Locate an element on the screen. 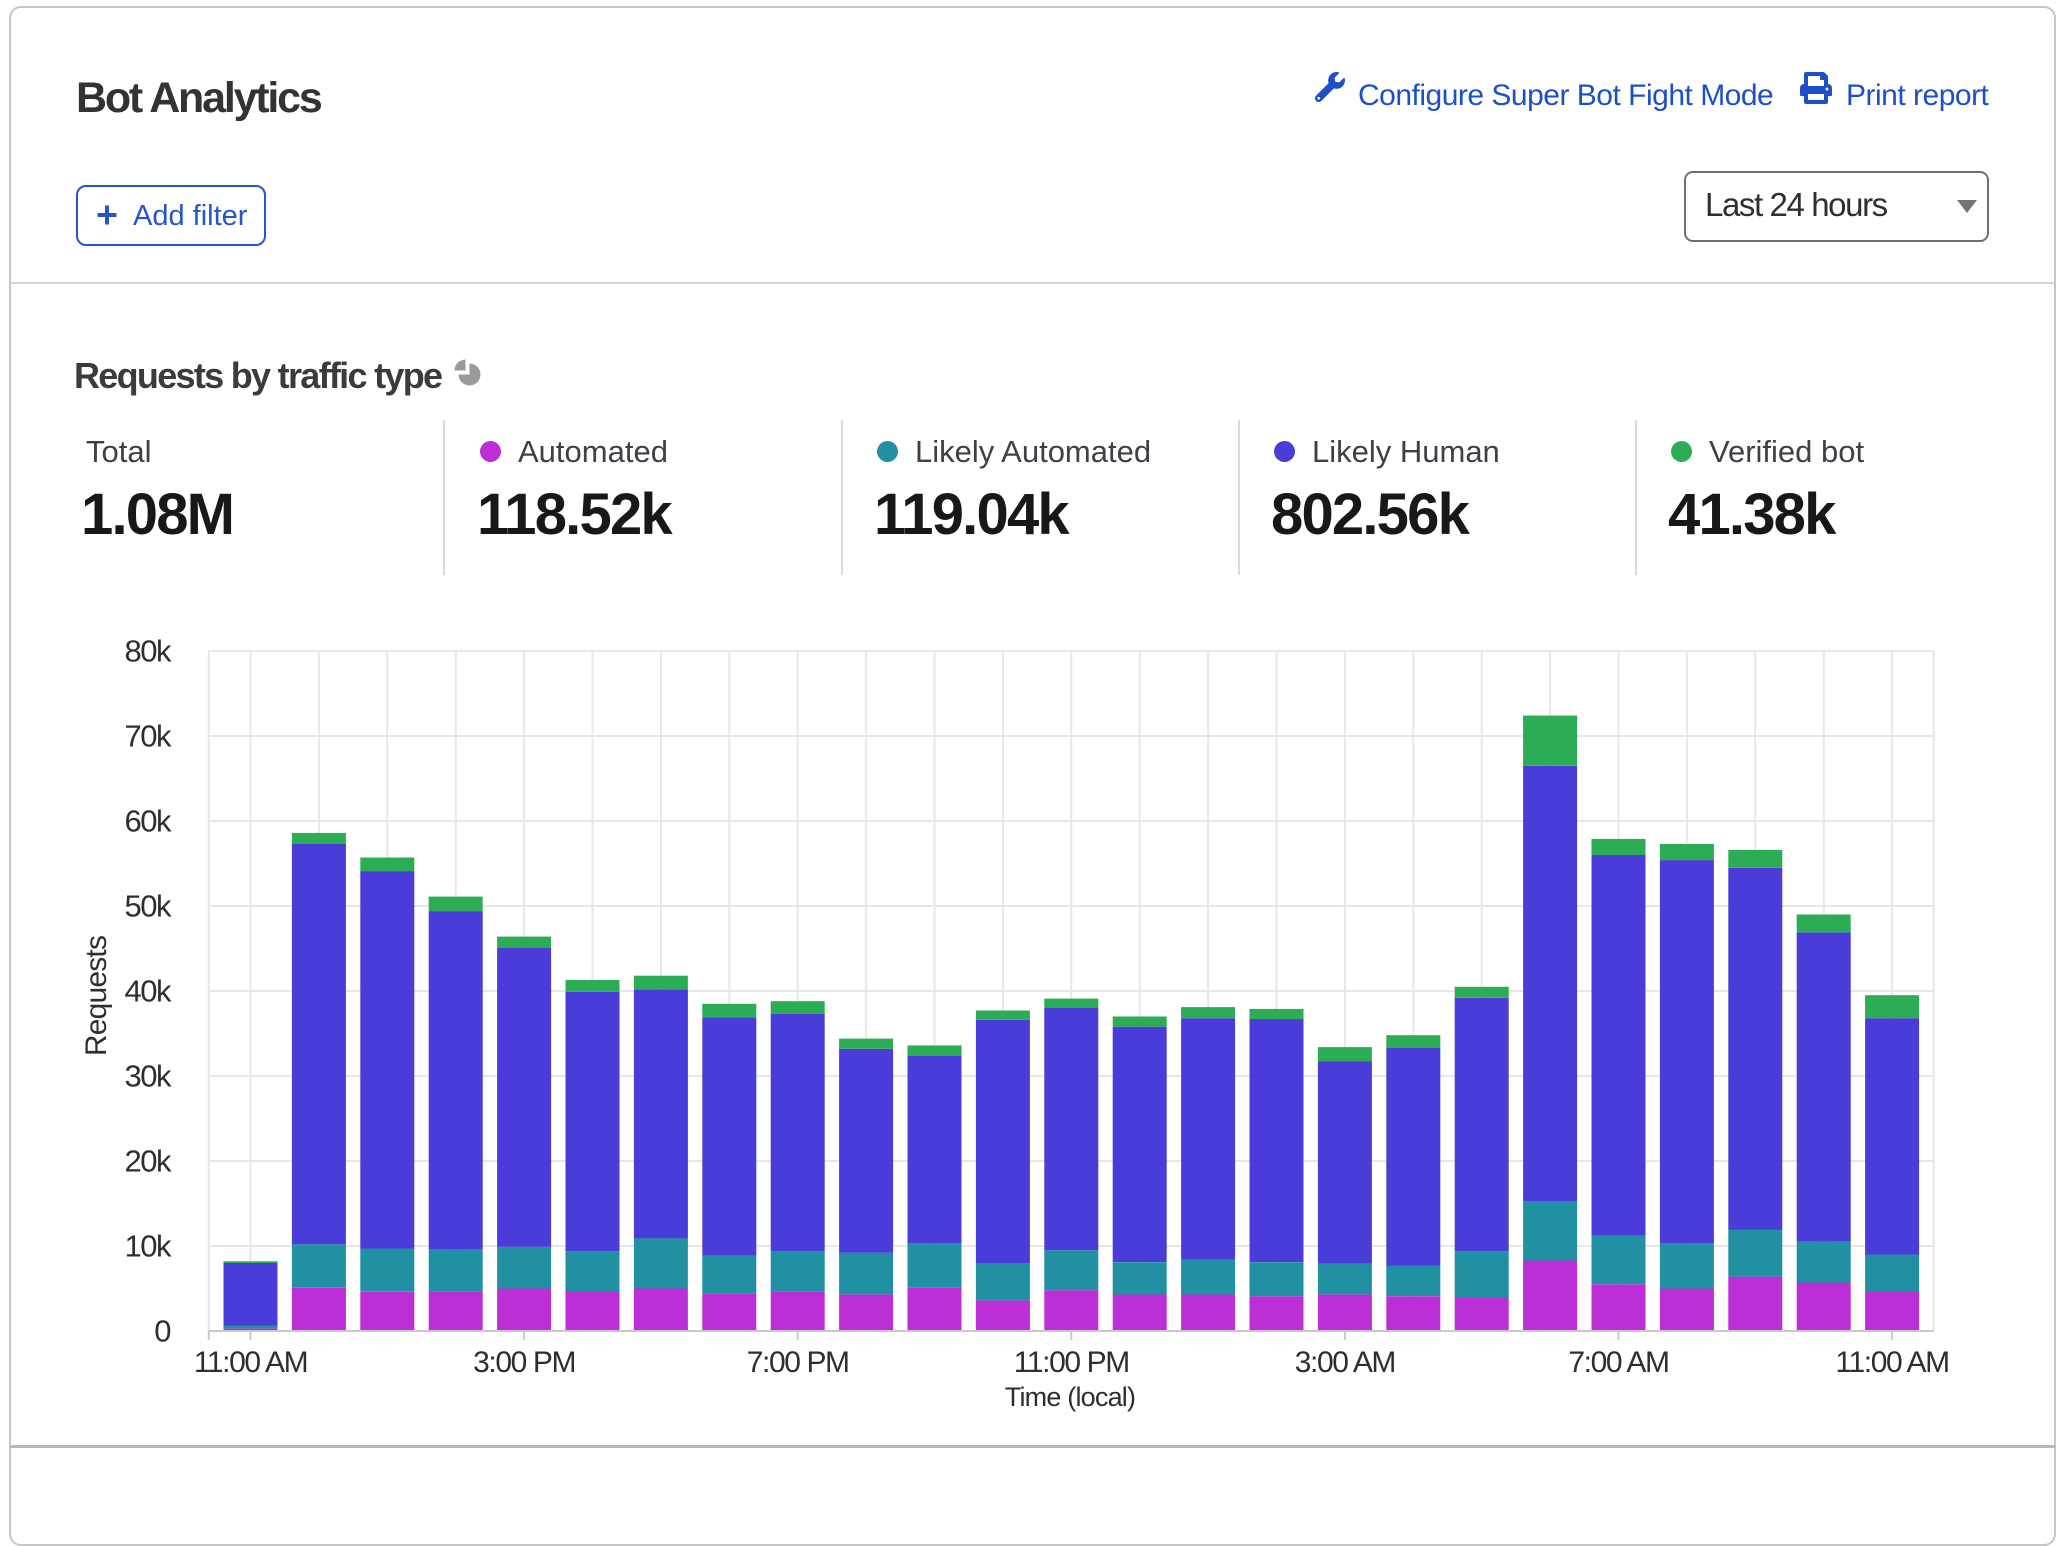  svg-text: Requests is located at coordinates (96, 996).